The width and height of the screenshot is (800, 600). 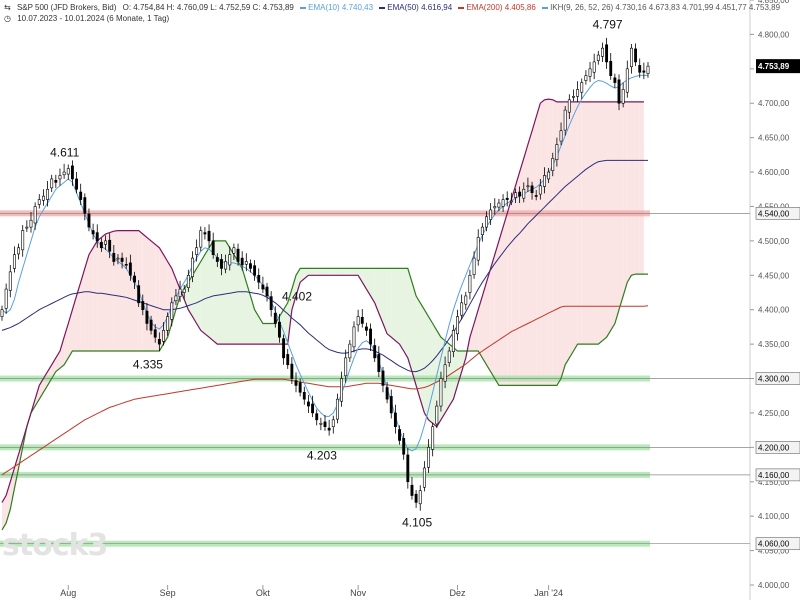 I want to click on x-axis: Aug Sep Okt Nov Dez Jan '24, so click(x=311, y=591).